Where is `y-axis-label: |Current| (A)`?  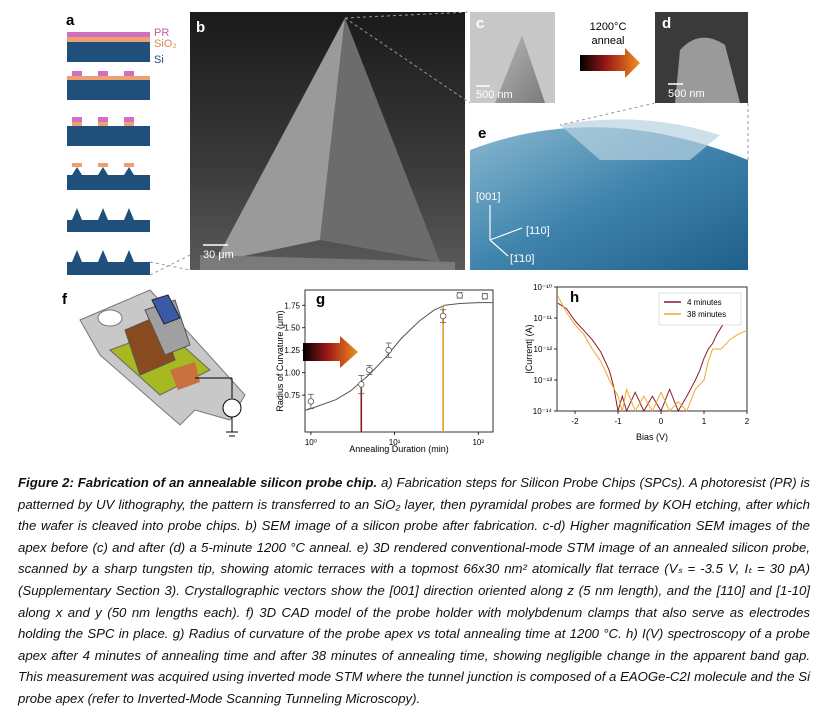 y-axis-label: |Current| (A) is located at coordinates (529, 348).